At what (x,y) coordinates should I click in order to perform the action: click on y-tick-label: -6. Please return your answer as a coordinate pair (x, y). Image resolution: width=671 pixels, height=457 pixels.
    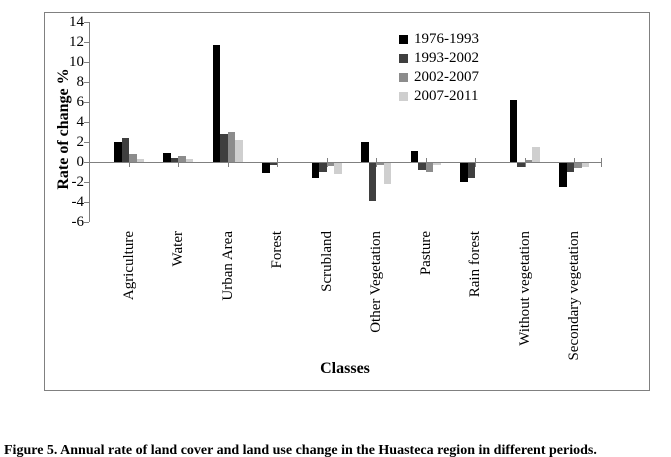
    Looking at the image, I should click on (78, 222).